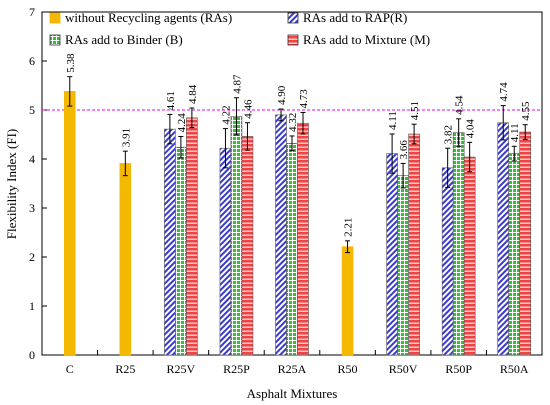  I want to click on x-tick-label: C, so click(70, 369).